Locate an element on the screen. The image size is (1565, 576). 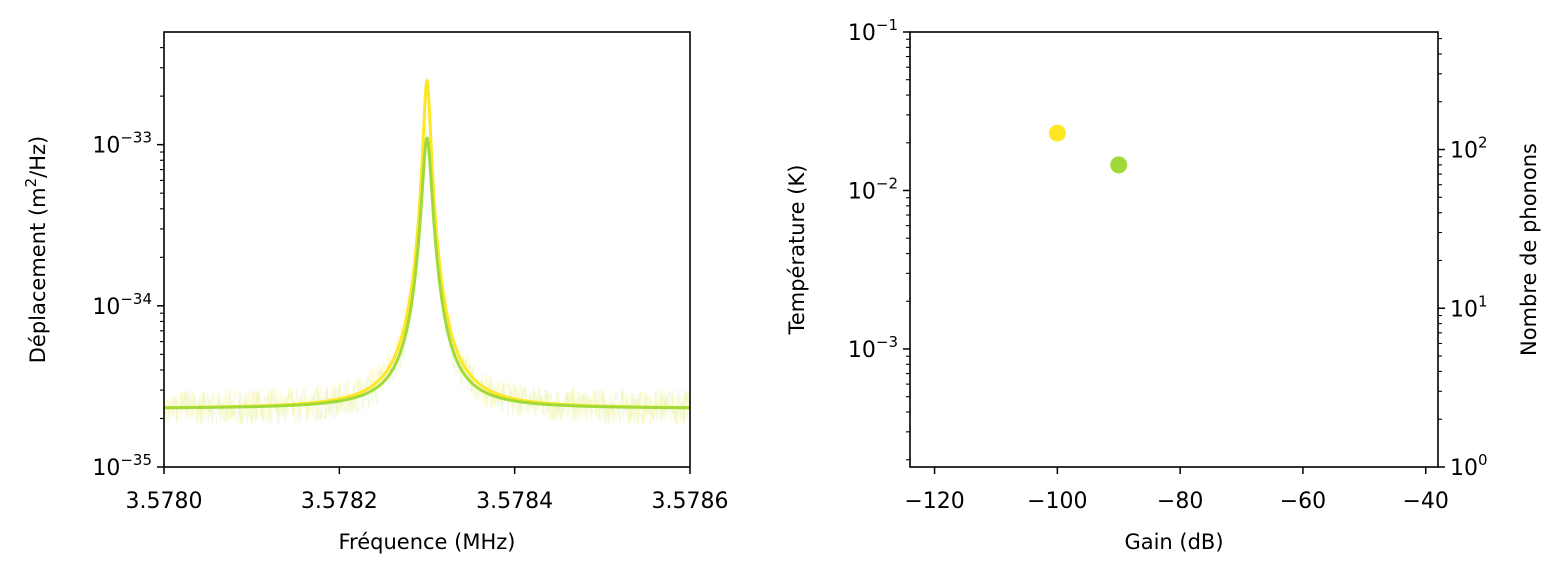
x-axis-label: Gain (dB) is located at coordinates (1173, 542).